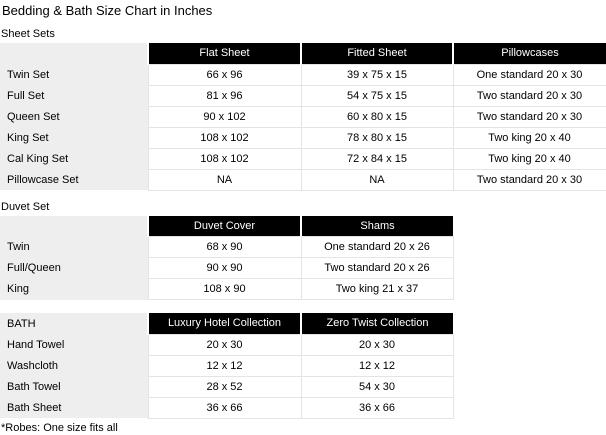  What do you see at coordinates (529, 53) in the screenshot?
I see `column-header-pillowcases: Pillowcases` at bounding box center [529, 53].